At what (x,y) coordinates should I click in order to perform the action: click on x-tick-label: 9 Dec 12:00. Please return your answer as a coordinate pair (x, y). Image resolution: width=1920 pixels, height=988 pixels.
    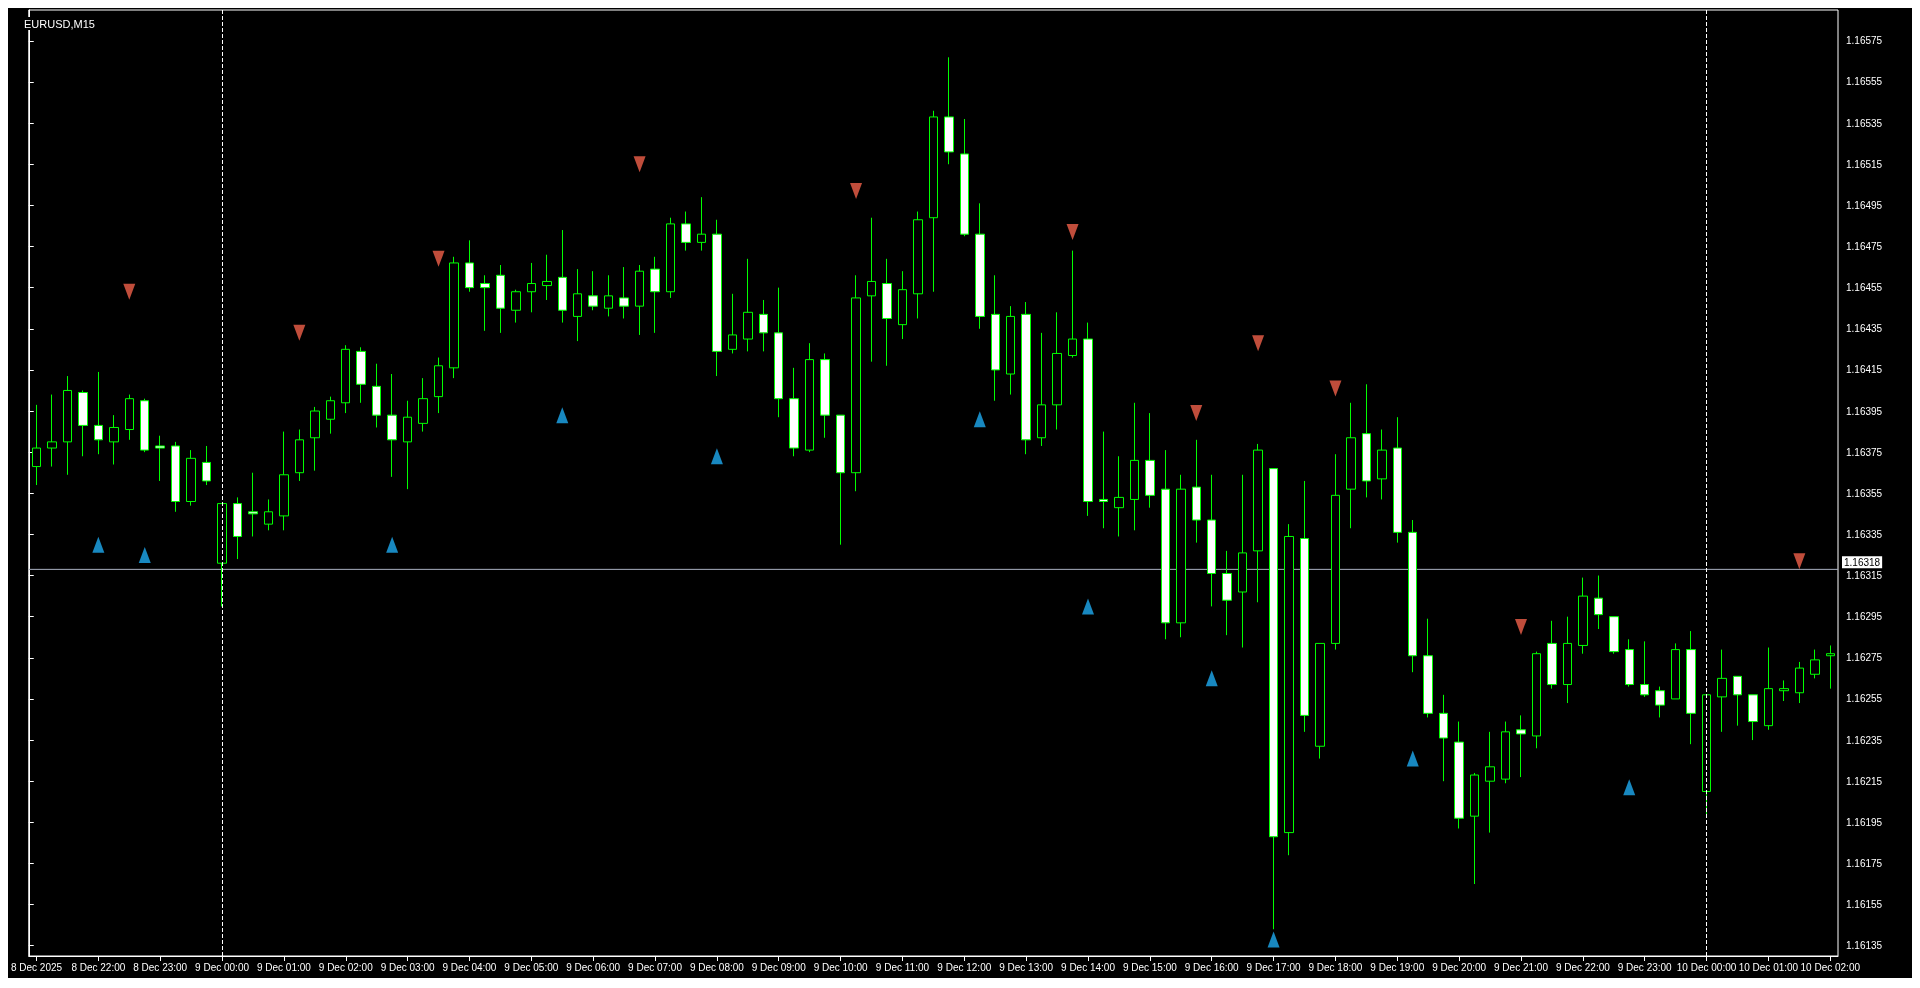
    Looking at the image, I should click on (964, 967).